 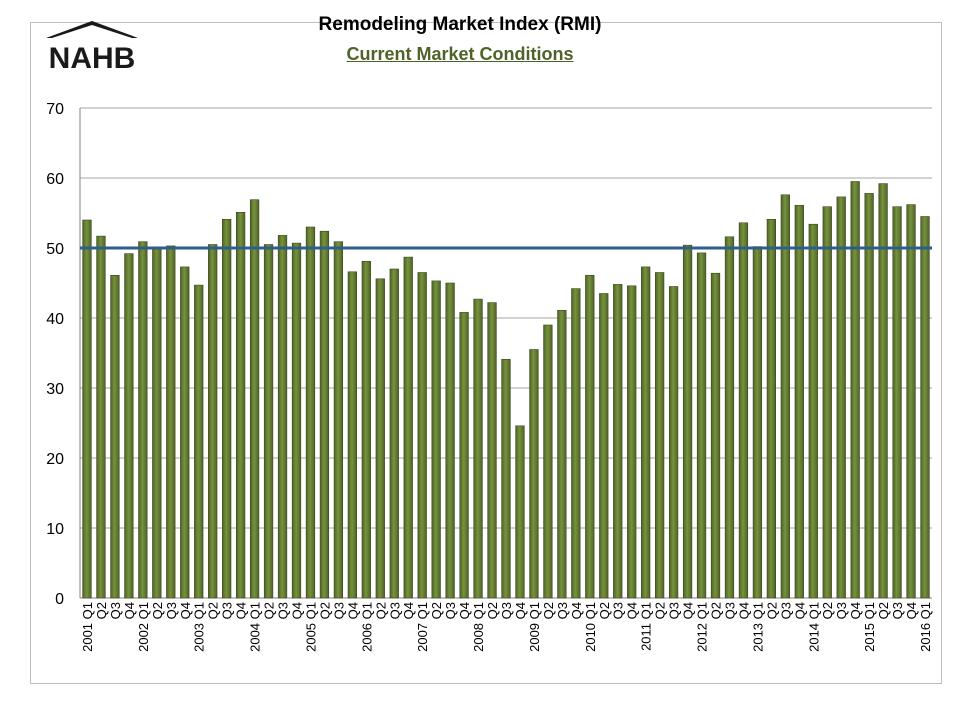 I want to click on y-tick-label: 70, so click(x=55, y=109).